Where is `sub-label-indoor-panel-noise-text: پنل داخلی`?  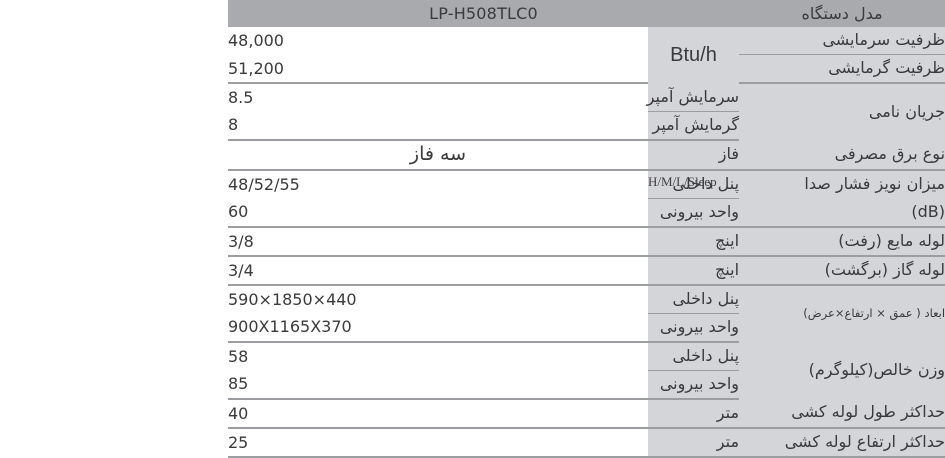 sub-label-indoor-panel-noise-text: پنل داخلی is located at coordinates (706, 183).